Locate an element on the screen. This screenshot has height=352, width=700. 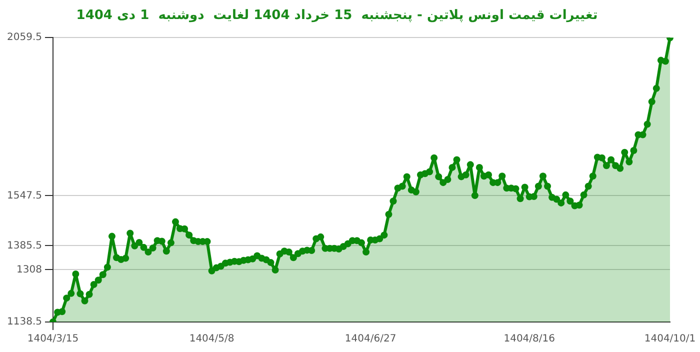
y-tick-label: 1385.5 is located at coordinates (24, 246).